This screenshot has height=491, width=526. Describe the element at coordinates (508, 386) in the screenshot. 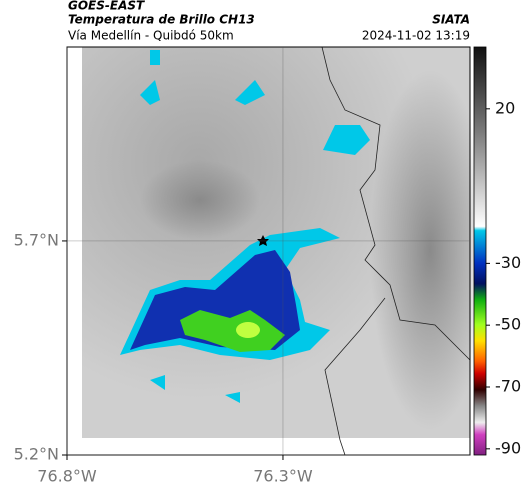

I see `colorbar-tick-label: -70` at that location.